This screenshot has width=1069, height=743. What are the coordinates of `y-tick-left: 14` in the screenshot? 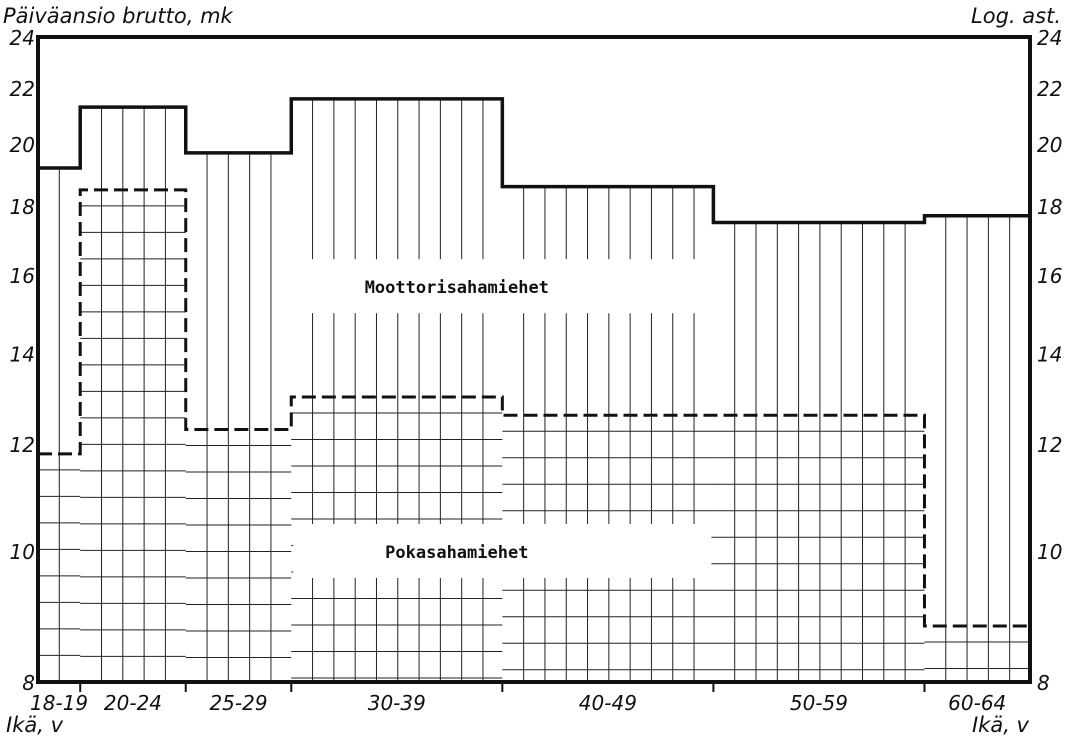 It's located at (22, 354).